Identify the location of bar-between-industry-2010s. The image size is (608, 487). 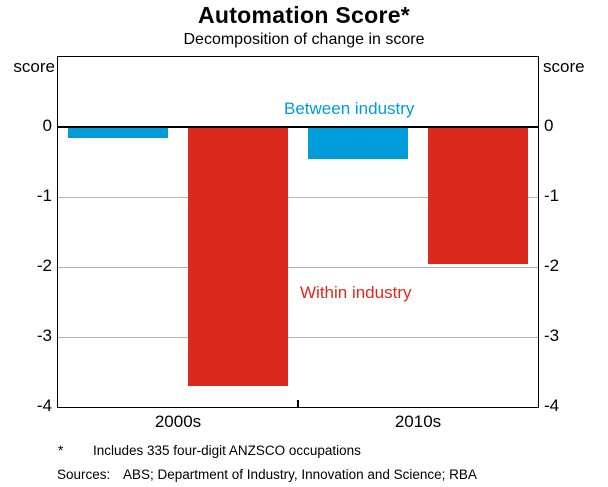
(358, 143).